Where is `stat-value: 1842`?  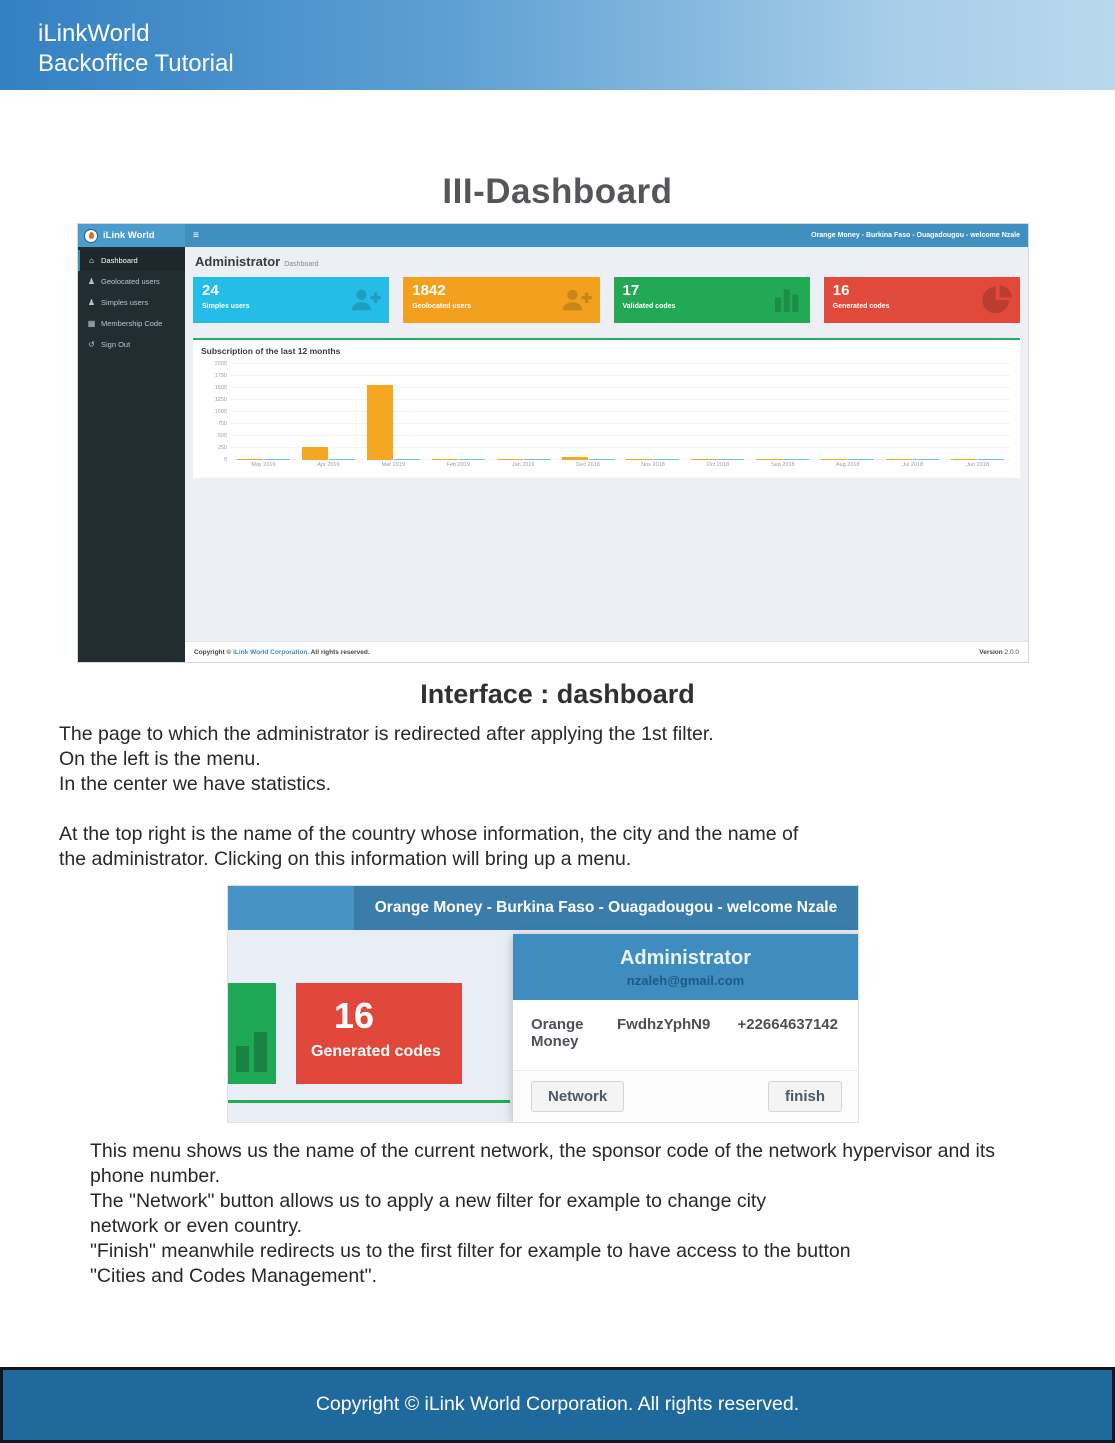 stat-value: 1842 is located at coordinates (429, 290).